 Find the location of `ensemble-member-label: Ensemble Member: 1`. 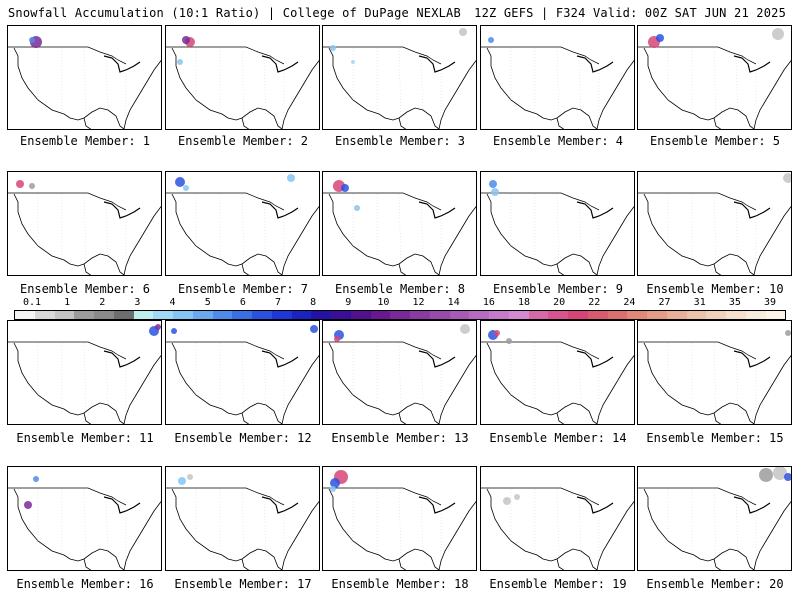

ensemble-member-label: Ensemble Member: 1 is located at coordinates (85, 141).